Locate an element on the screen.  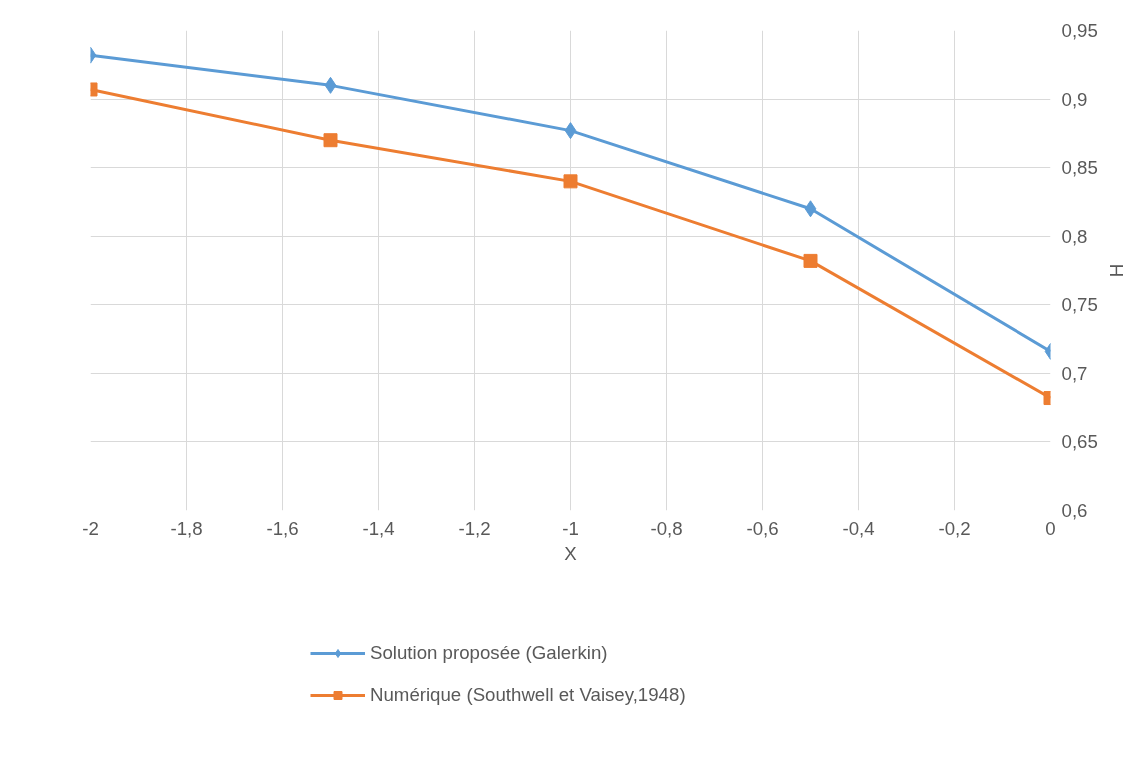
legend-label: Numérique (Southwell et Vaisey,1948) is located at coordinates (528, 695).